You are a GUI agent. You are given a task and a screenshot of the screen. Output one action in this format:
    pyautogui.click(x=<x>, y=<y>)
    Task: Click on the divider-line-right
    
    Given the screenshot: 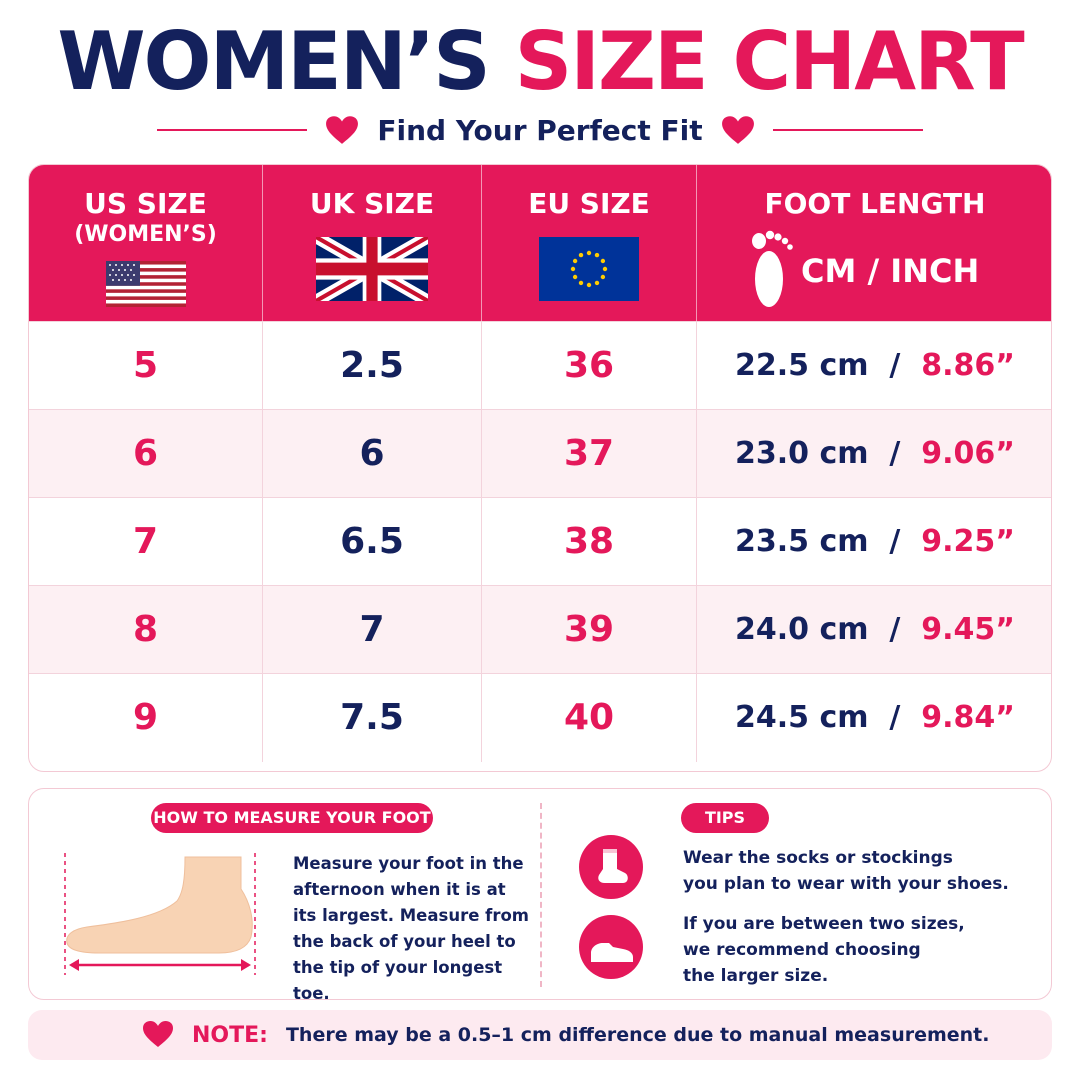 What is the action you would take?
    pyautogui.click(x=847, y=130)
    